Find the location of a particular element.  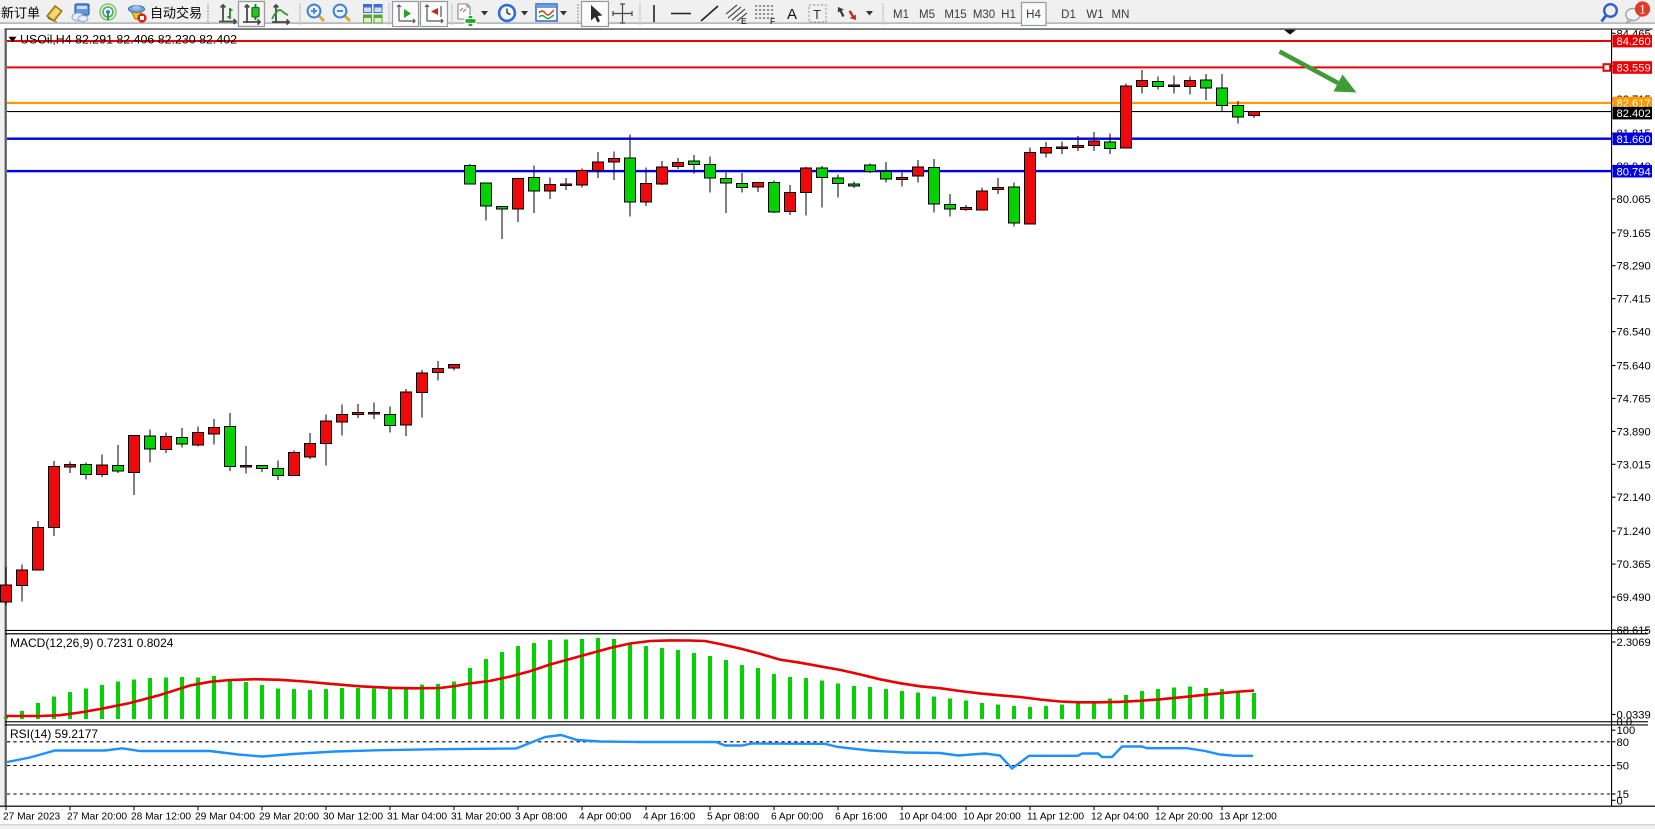

svg-text: 0.0 is located at coordinates (1625, 723).